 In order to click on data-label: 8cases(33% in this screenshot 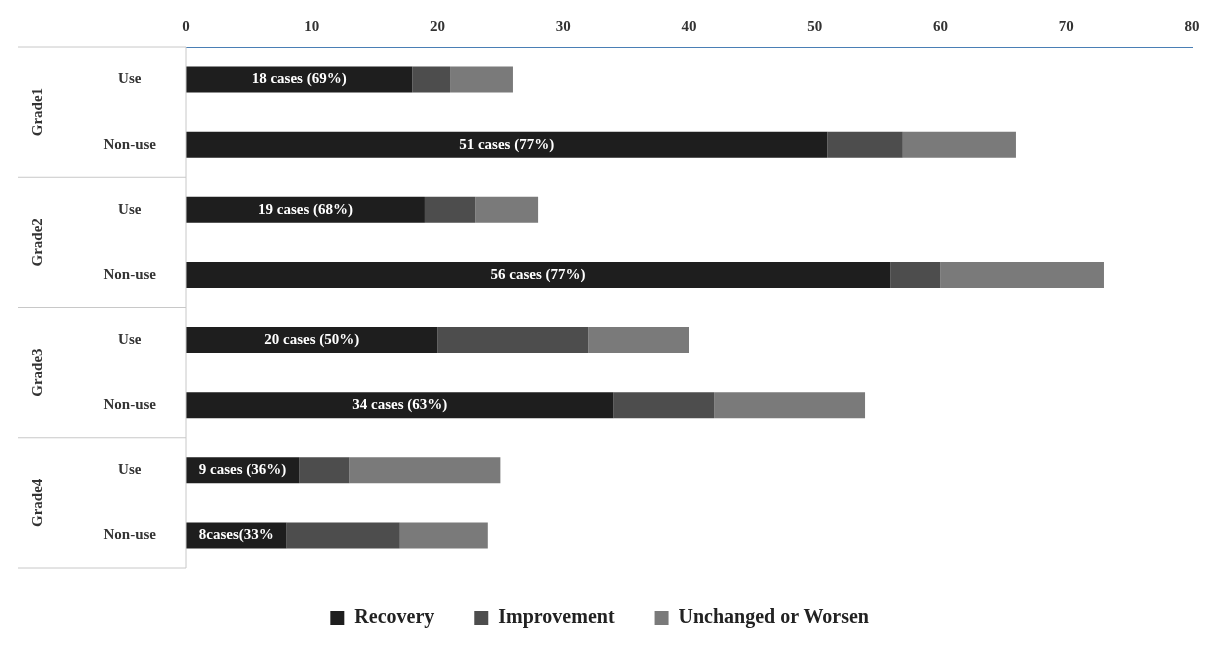, I will do `click(236, 535)`.